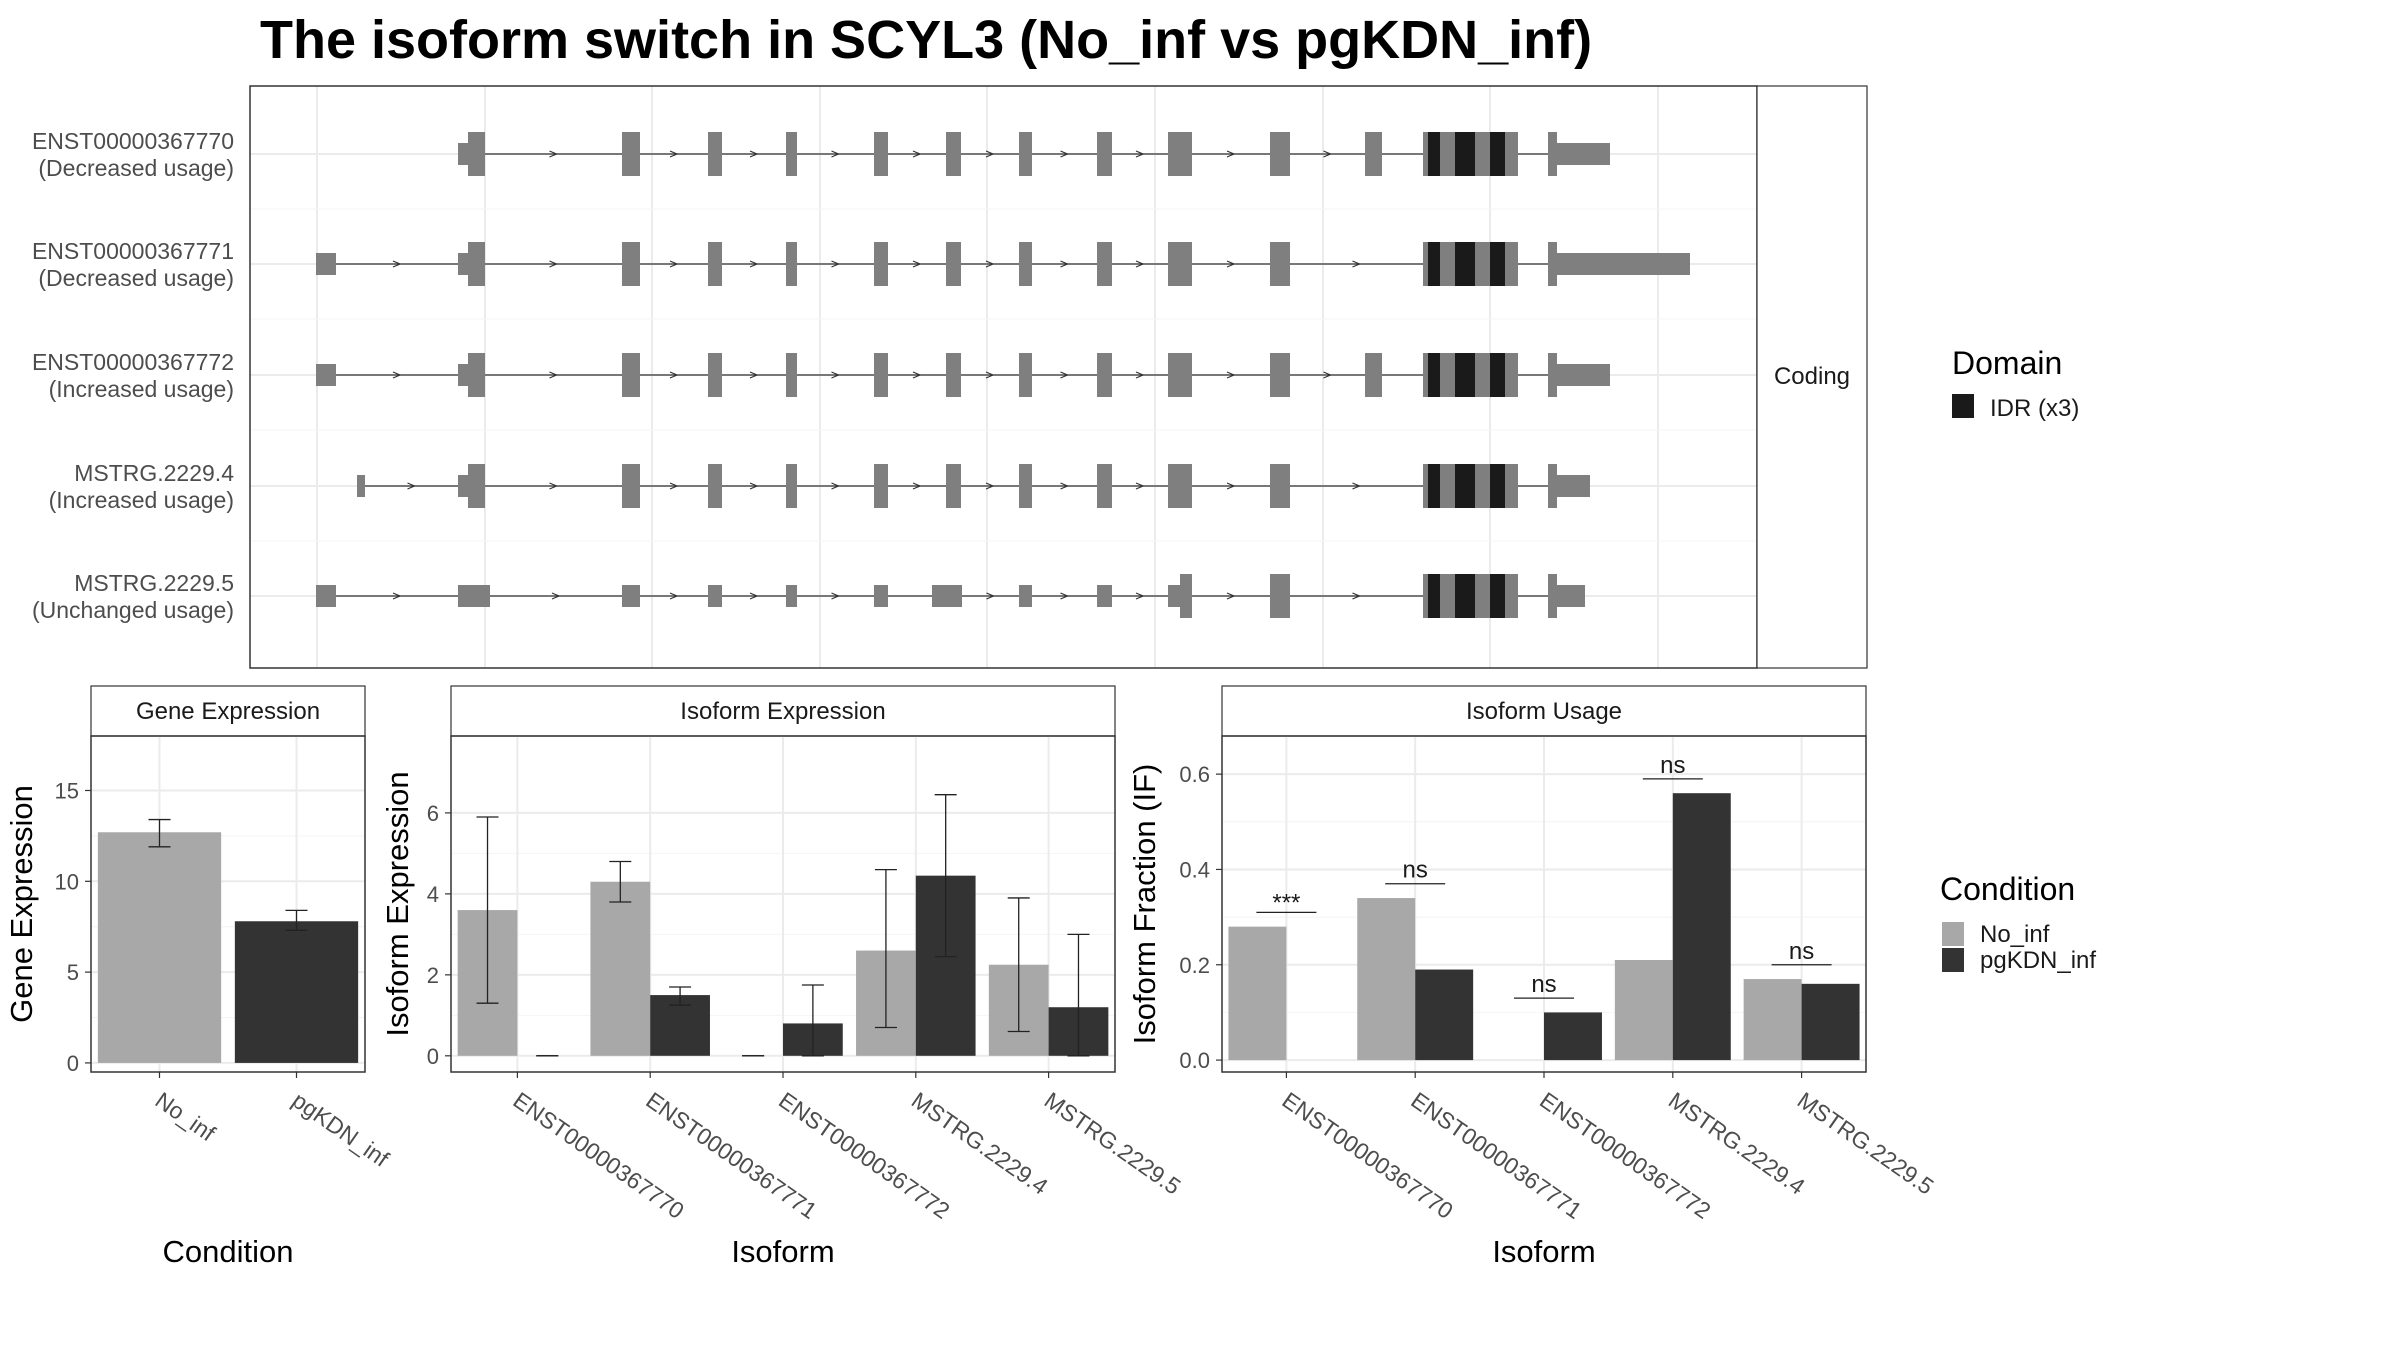 This screenshot has height=1350, width=2400. I want to click on condition-legend-key-no-inf, so click(1953, 934).